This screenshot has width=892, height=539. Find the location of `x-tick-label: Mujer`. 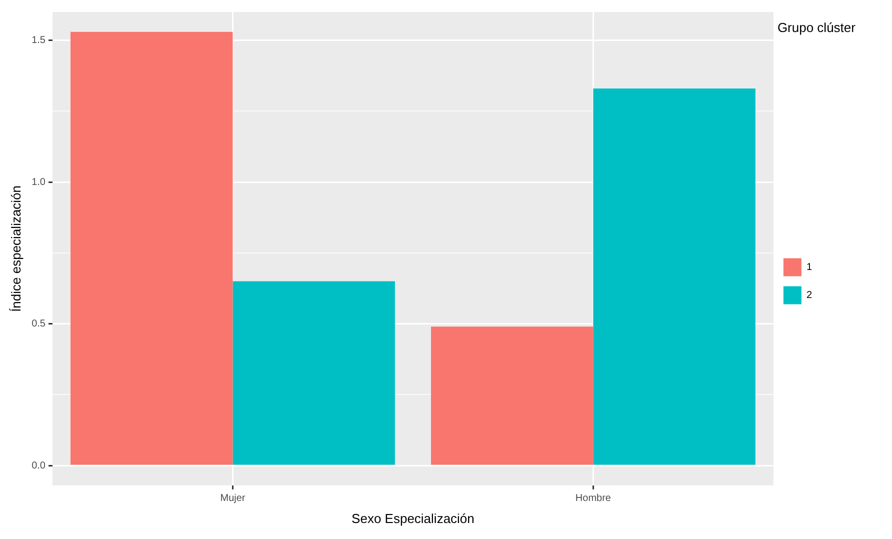

x-tick-label: Mujer is located at coordinates (233, 498).